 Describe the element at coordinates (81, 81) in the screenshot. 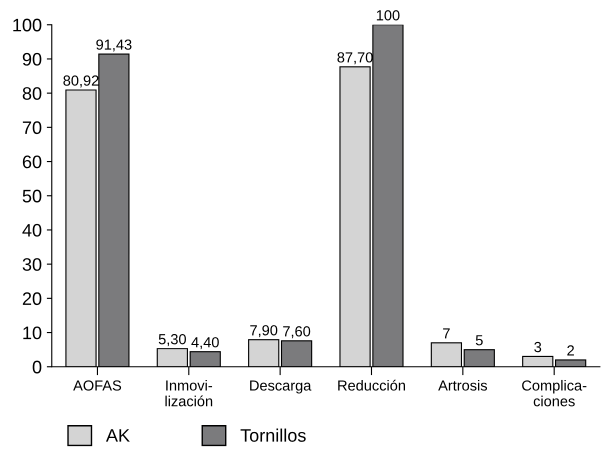

I see `data-label: 80,92` at that location.